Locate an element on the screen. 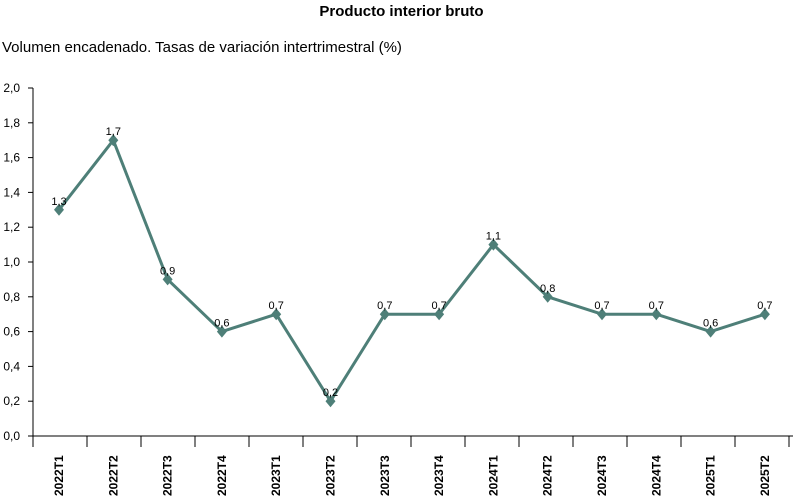  x-tick-label: 2024T1 is located at coordinates (493, 475).